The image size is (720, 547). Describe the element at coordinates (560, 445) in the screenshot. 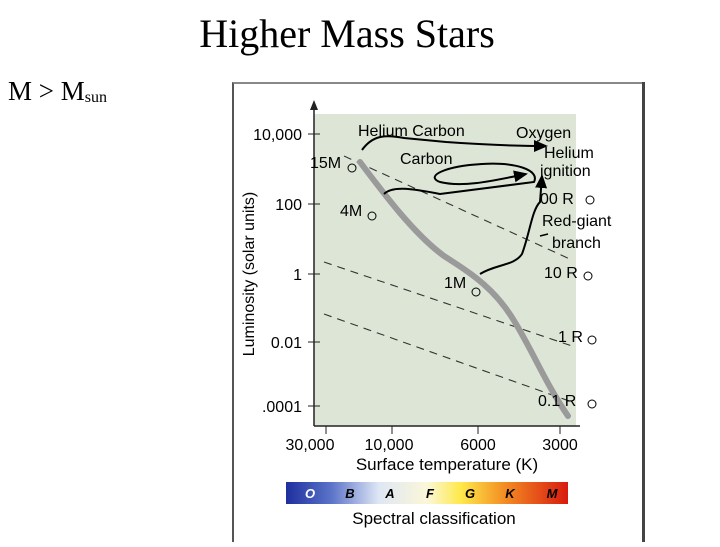

I see `x-tick-label: 3000` at that location.